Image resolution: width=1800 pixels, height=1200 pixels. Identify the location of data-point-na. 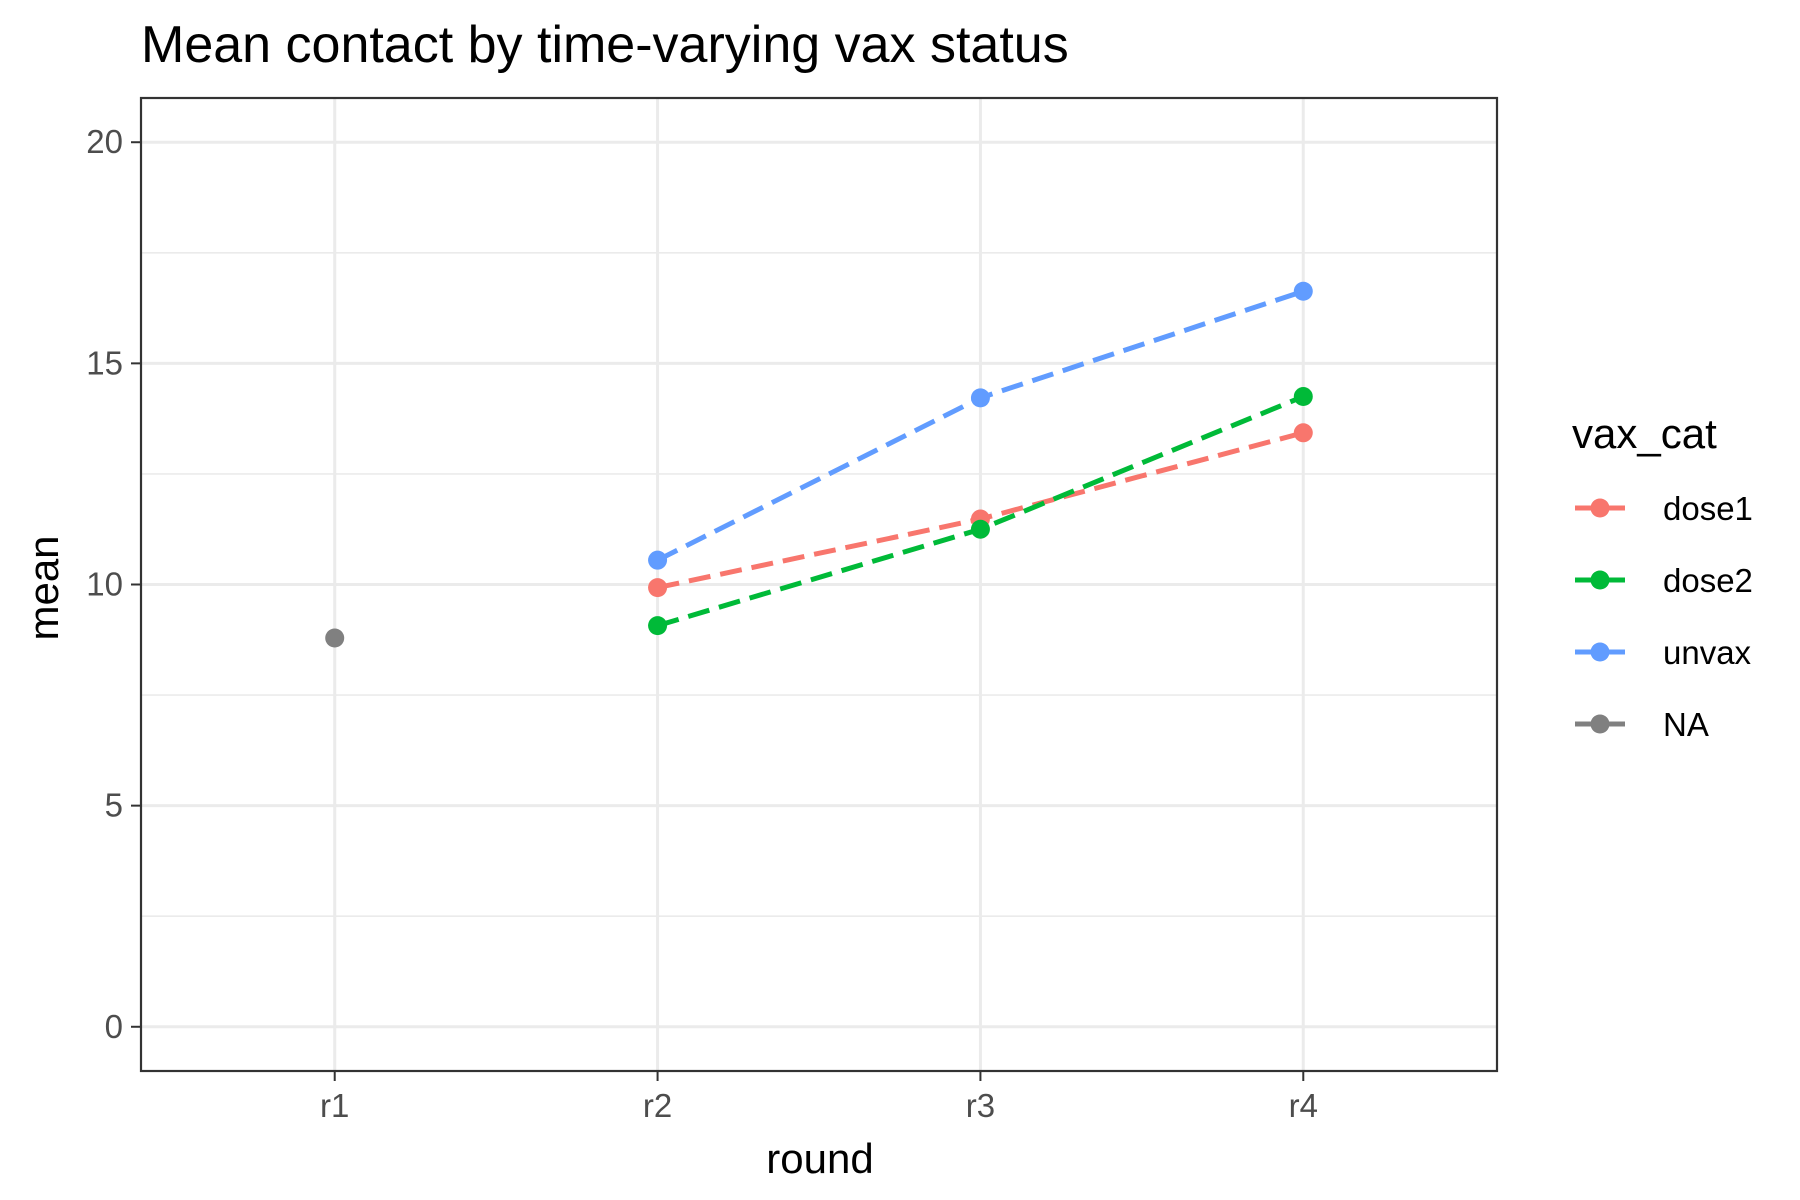
(335, 638).